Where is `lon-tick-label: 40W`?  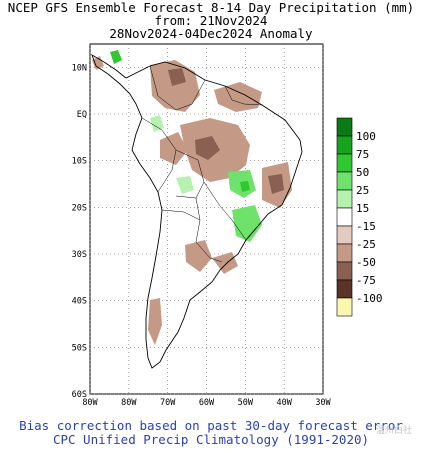
lon-tick-label: 40W is located at coordinates (284, 403).